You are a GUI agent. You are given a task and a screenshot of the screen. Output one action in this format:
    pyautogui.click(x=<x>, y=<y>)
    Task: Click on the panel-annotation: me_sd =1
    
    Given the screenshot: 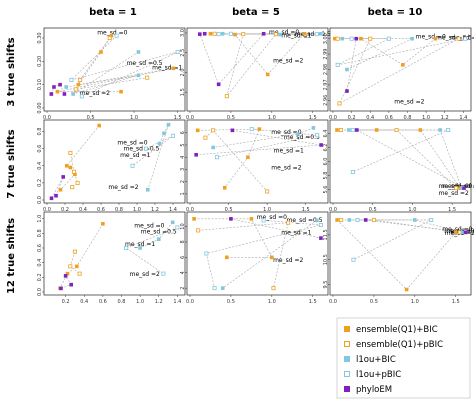 What is the action you would take?
    pyautogui.click(x=462, y=37)
    